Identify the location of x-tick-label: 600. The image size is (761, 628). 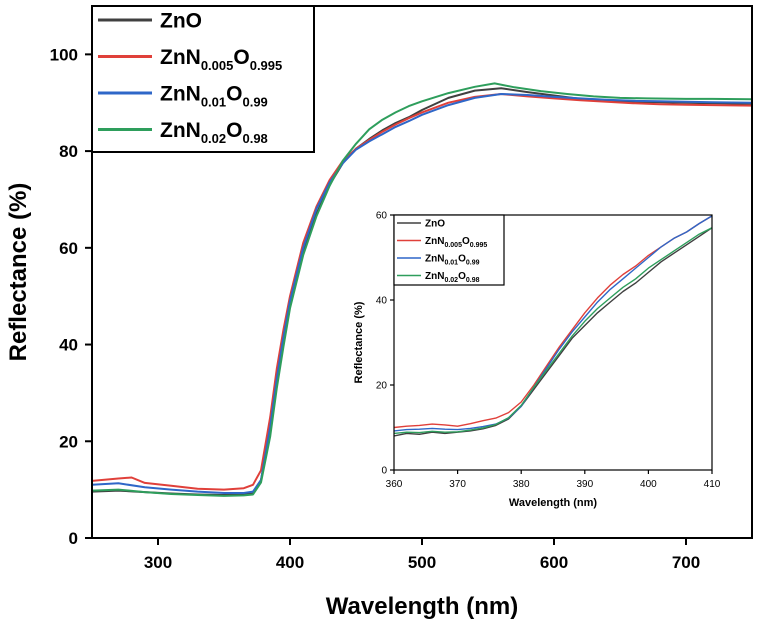
(554, 562).